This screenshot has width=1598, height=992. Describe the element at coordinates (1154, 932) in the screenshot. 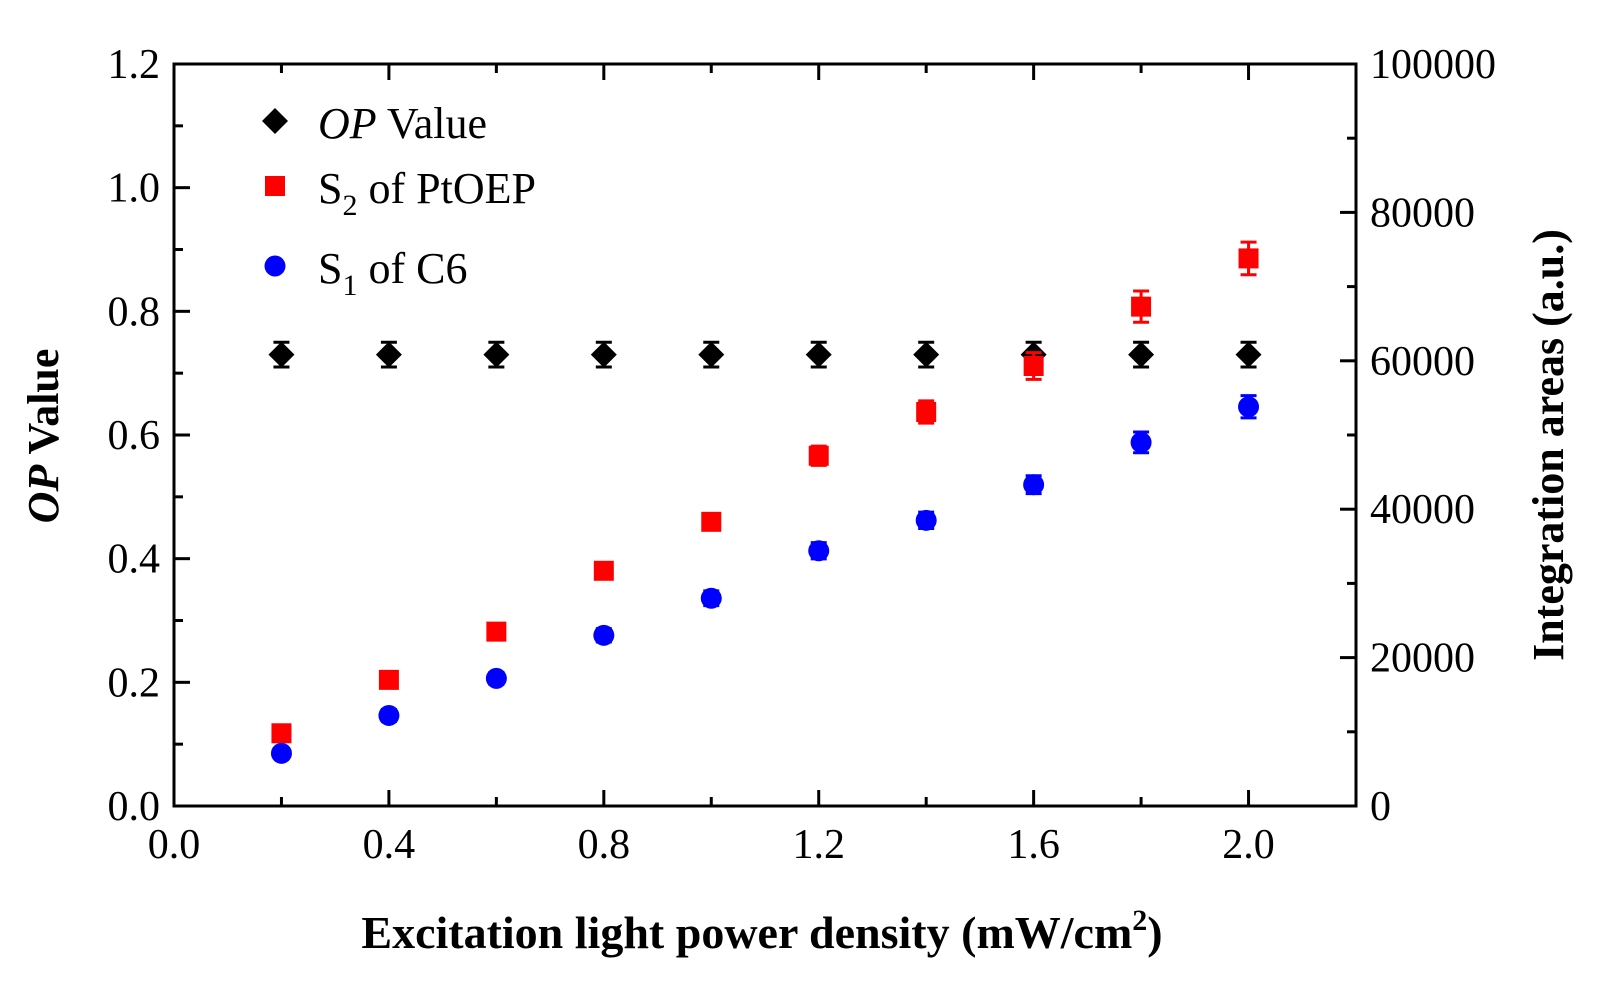

I see `x-axis-label-end: )` at that location.